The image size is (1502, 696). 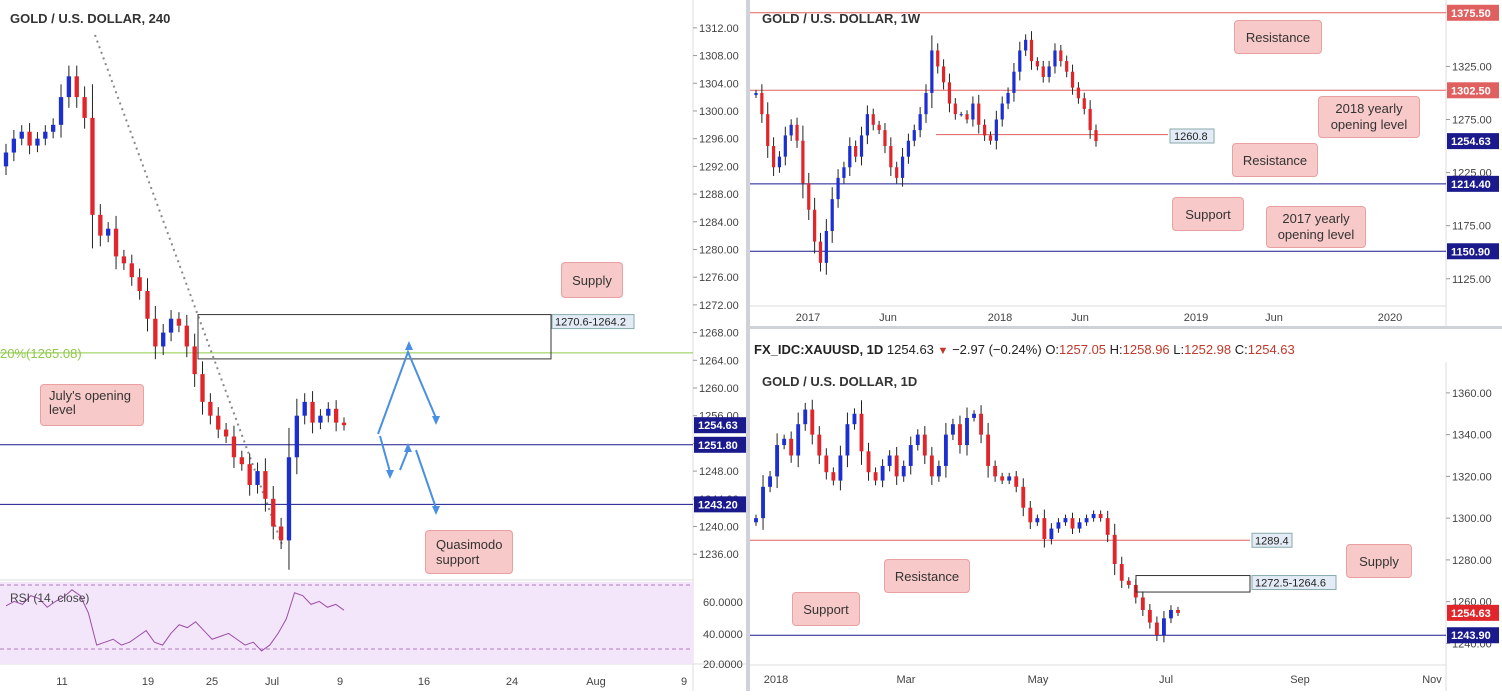 I want to click on level-1260-badge, so click(x=1192, y=136).